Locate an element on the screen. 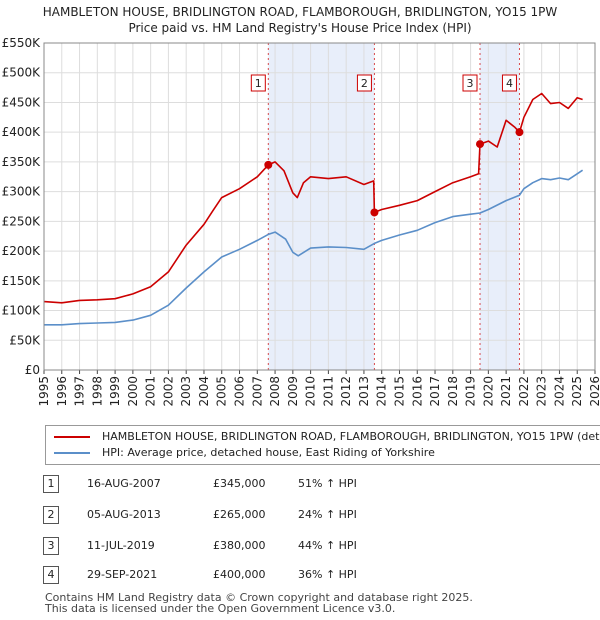  x-tick-label: 2019 is located at coordinates (471, 391).